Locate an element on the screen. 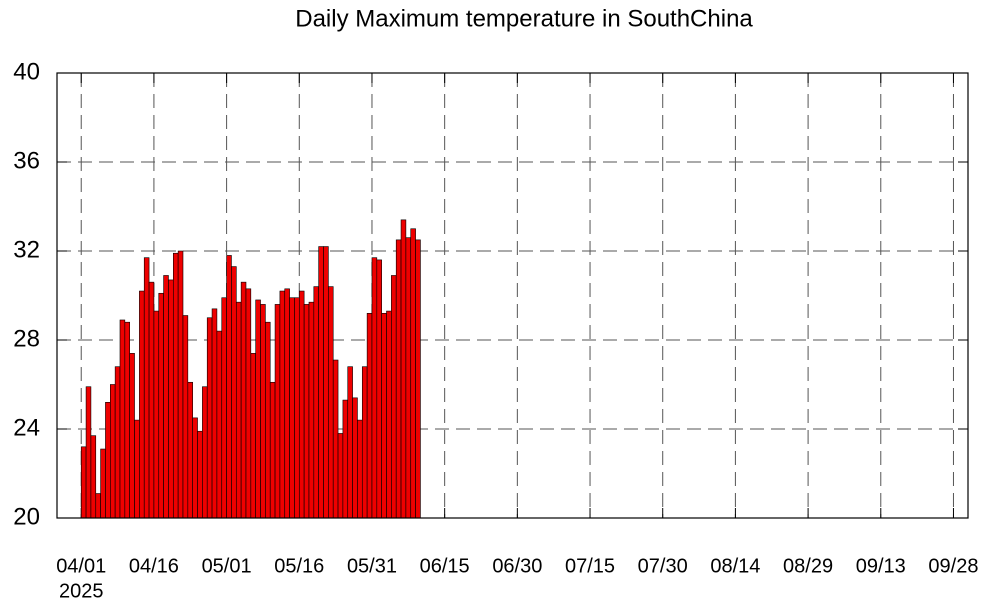 The image size is (1000, 610). y-tick-label: 40 is located at coordinates (26, 71).